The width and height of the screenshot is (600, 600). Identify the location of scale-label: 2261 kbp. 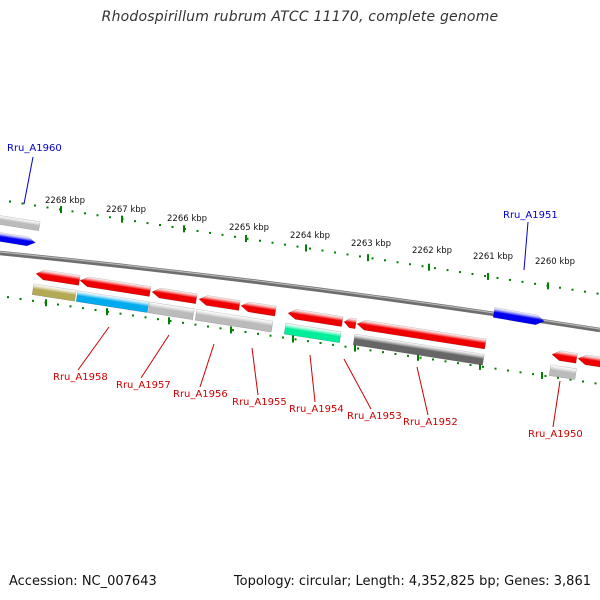
(493, 257).